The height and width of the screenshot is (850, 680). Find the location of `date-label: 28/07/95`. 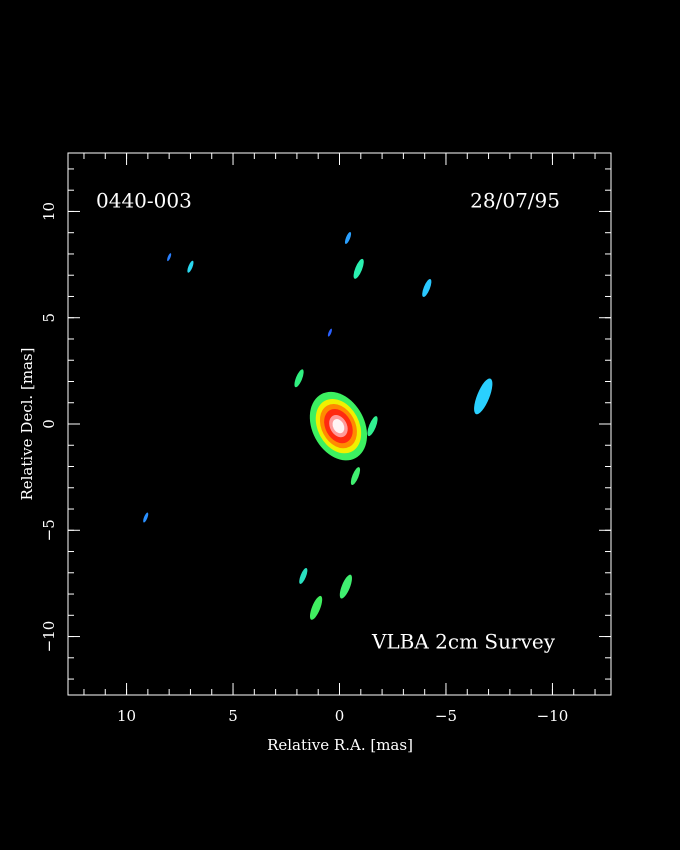

date-label: 28/07/95 is located at coordinates (515, 201).